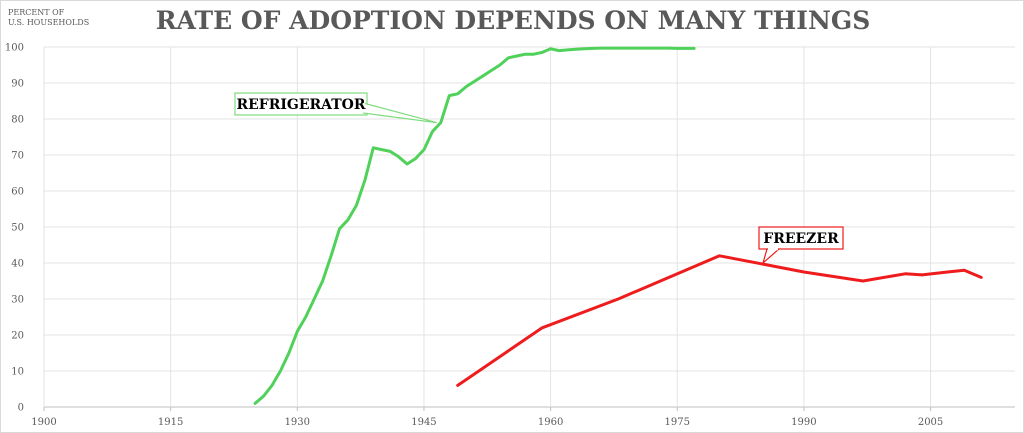 The image size is (1024, 433). What do you see at coordinates (677, 422) in the screenshot?
I see `x-tick-label: 1975` at bounding box center [677, 422].